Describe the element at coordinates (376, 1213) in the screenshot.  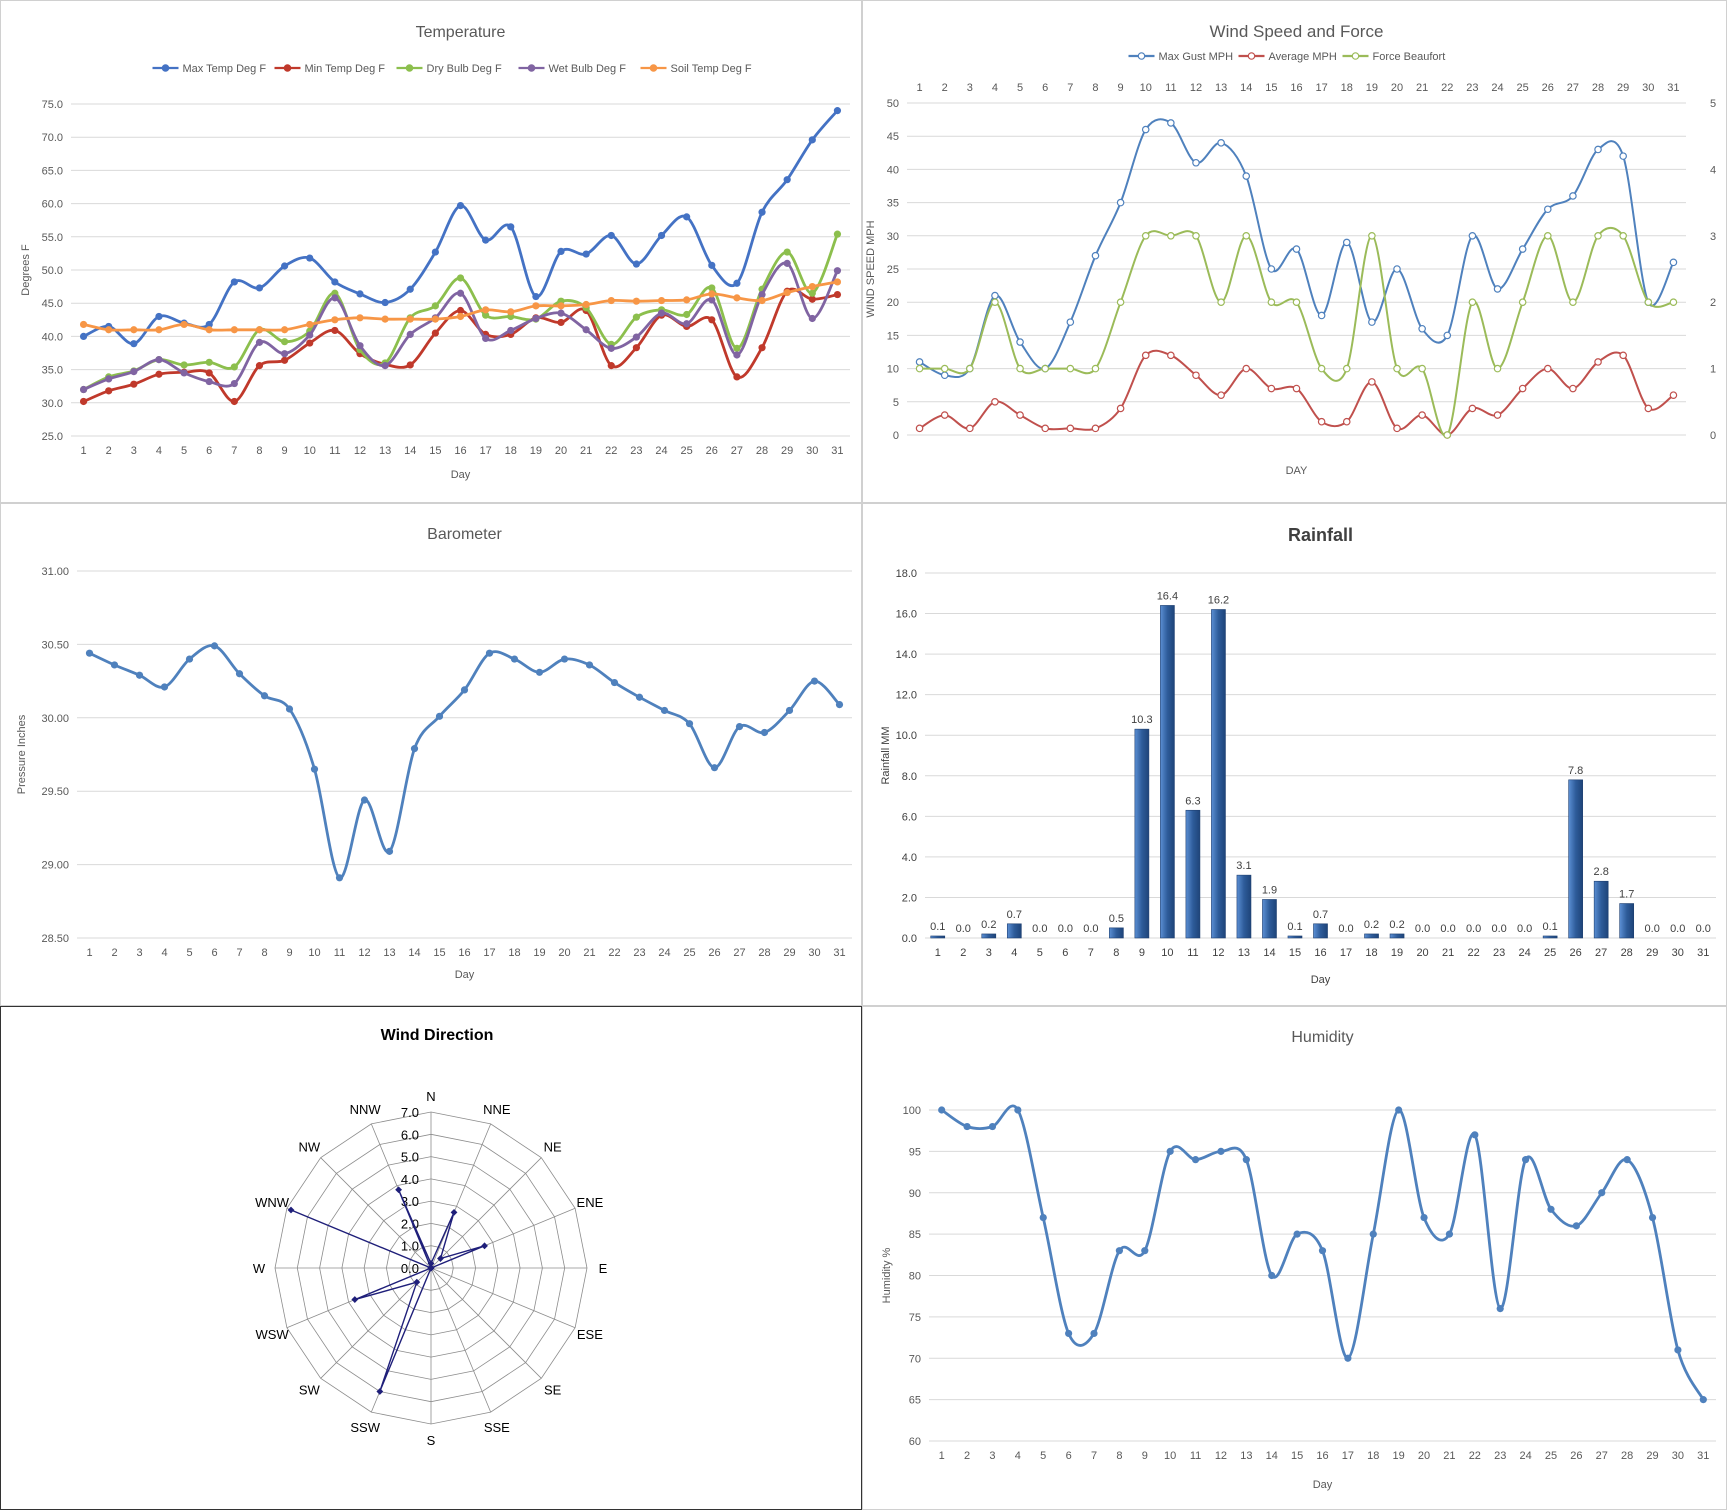
I see `radar-spoke` at that location.